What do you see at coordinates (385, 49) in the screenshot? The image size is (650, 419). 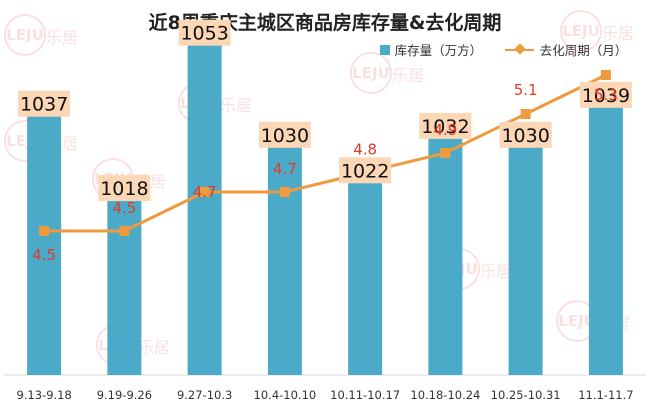 I see `legend-bar-swatch` at bounding box center [385, 49].